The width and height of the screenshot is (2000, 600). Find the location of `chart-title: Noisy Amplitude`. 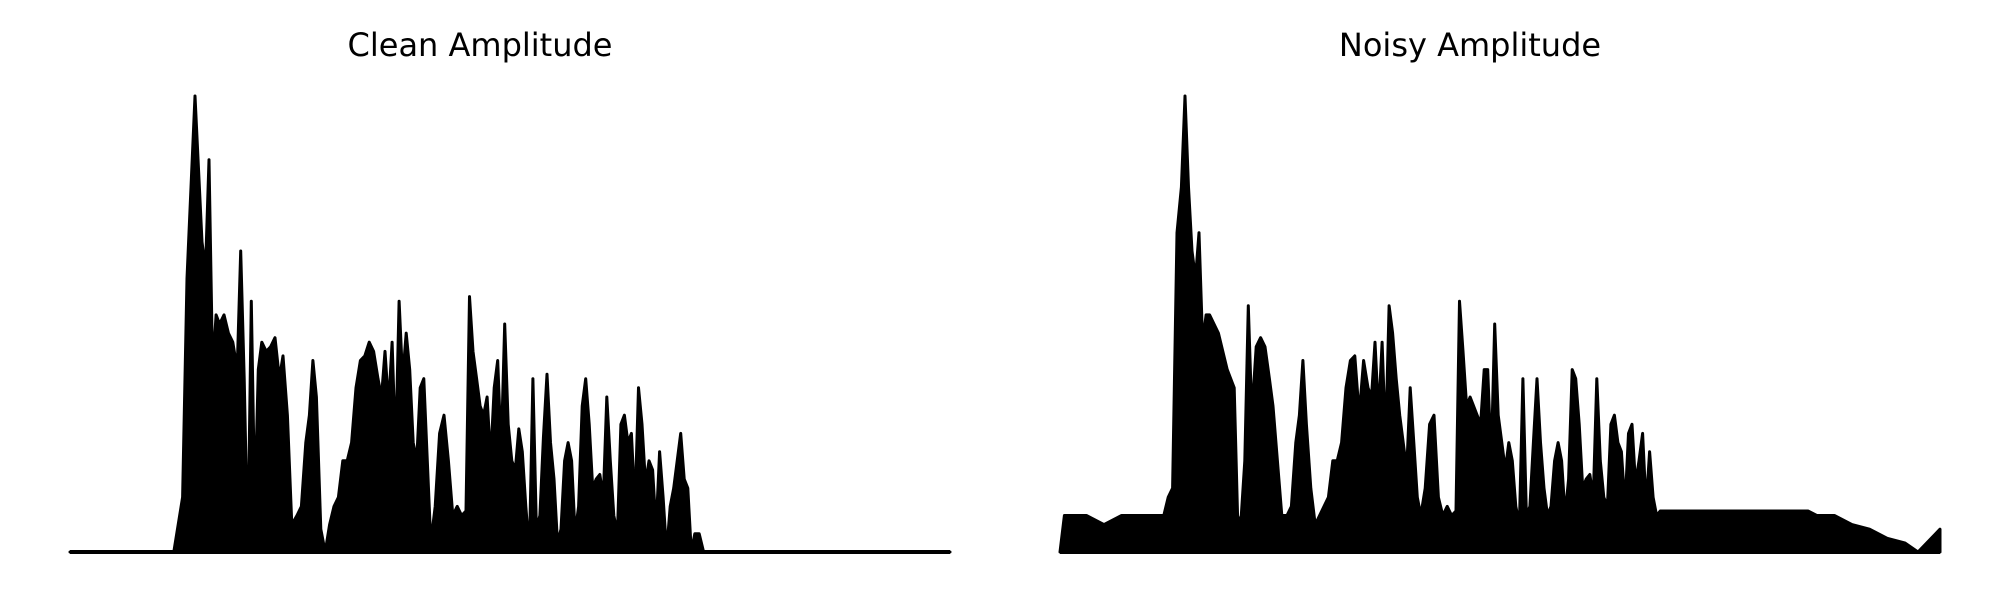

chart-title: Noisy Amplitude is located at coordinates (1470, 45).